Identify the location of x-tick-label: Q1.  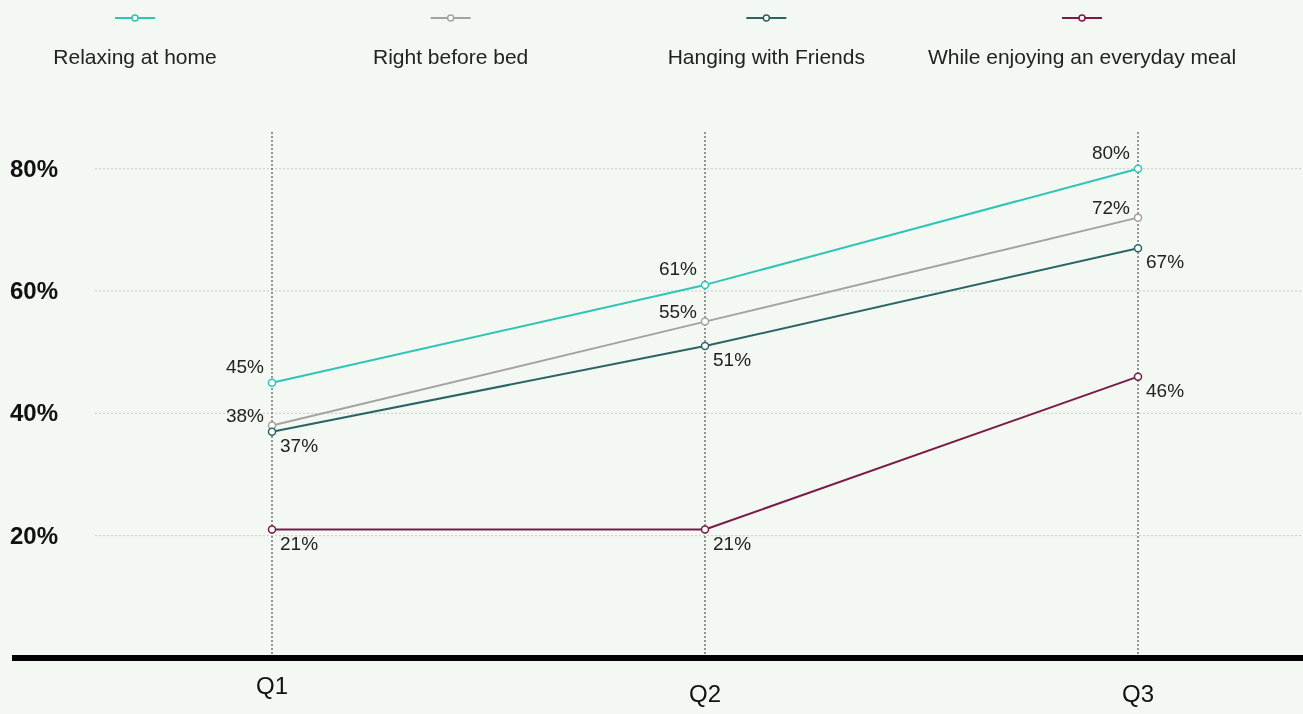
(272, 685).